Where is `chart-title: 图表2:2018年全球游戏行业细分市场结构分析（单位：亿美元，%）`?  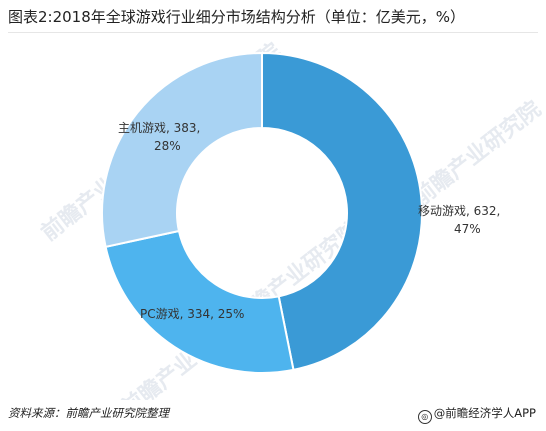 chart-title: 图表2:2018年全球游戏行业细分市场结构分析（单位：亿美元，%） is located at coordinates (237, 17).